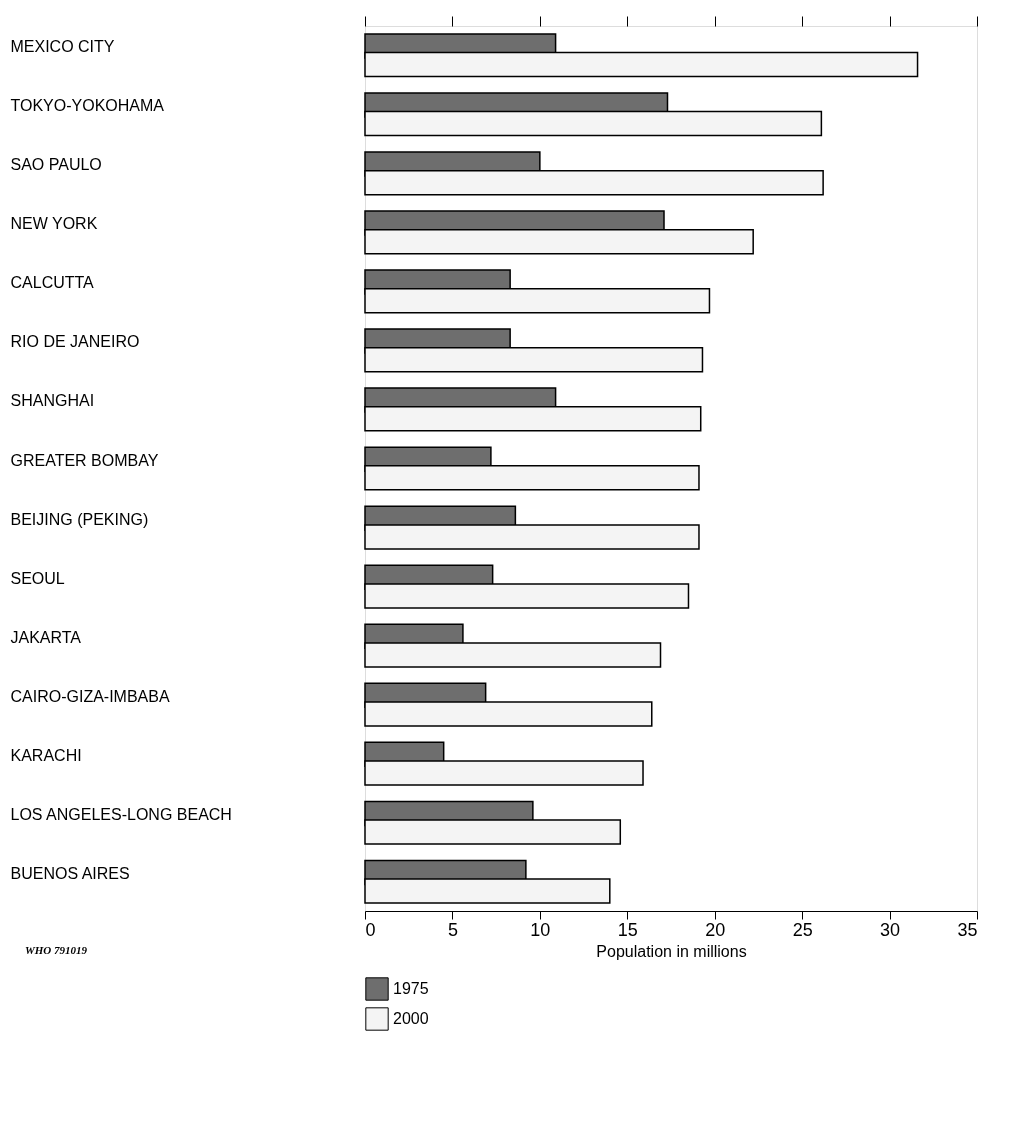 The height and width of the screenshot is (1147, 1010). What do you see at coordinates (62, 47) in the screenshot?
I see `y-tick-label: MEXICO CITY` at bounding box center [62, 47].